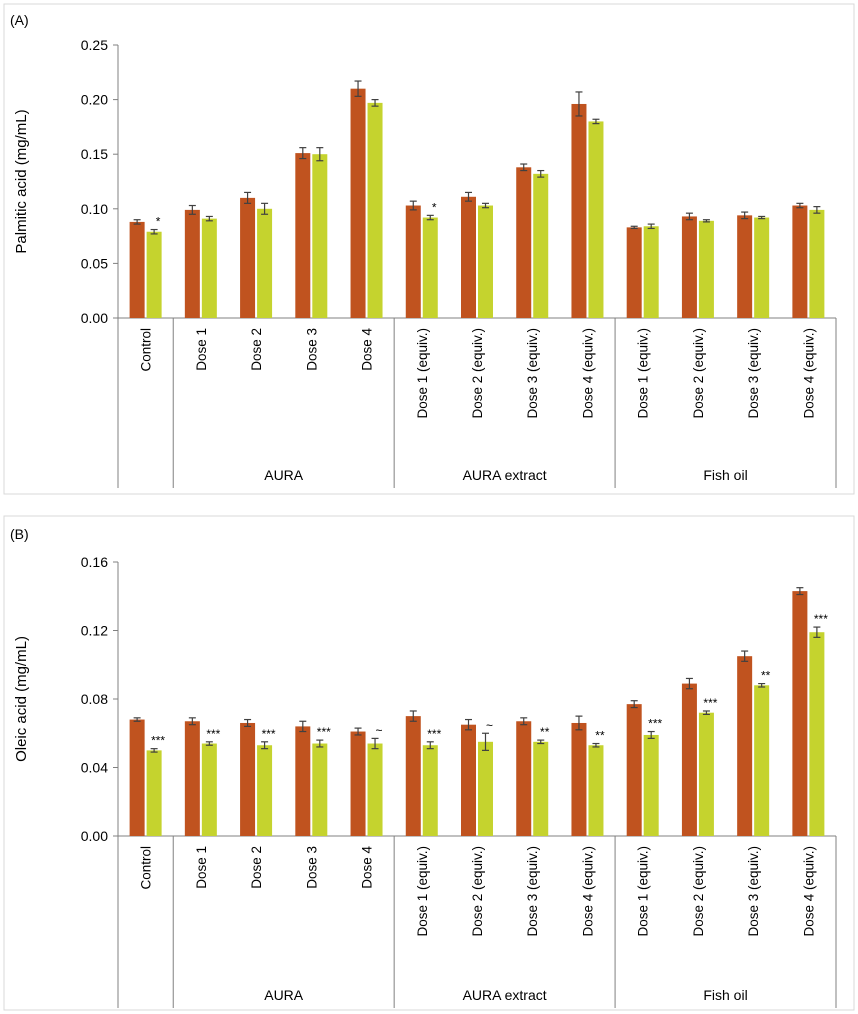  What do you see at coordinates (94, 100) in the screenshot?
I see `y-tick-label: 0.20` at bounding box center [94, 100].